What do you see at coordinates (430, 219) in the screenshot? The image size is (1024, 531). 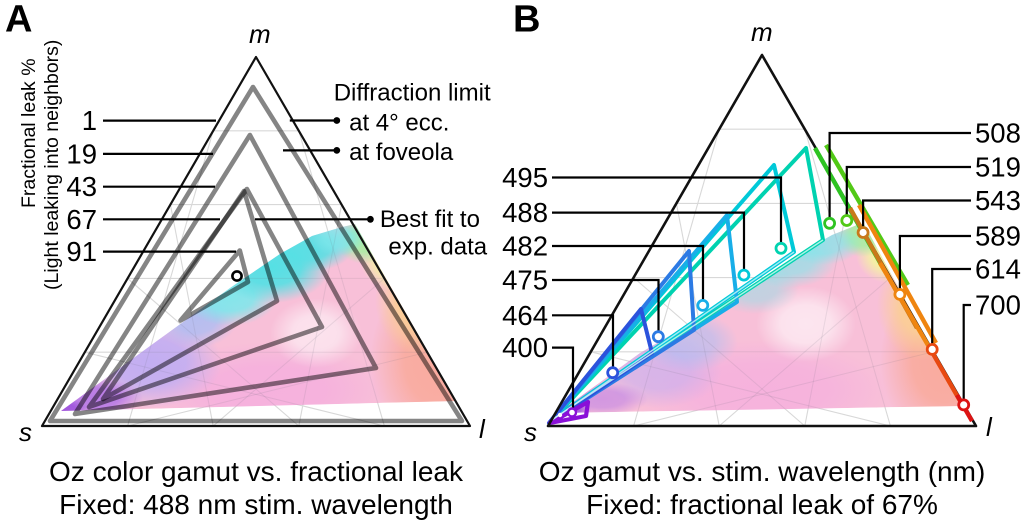 I see `svg-text: Best fit to` at bounding box center [430, 219].